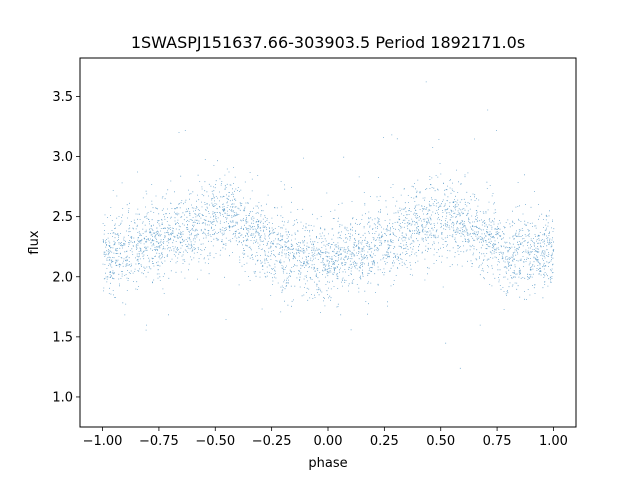 This screenshot has width=640, height=480. Describe the element at coordinates (62, 217) in the screenshot. I see `y-tick-label: 2.5` at that location.